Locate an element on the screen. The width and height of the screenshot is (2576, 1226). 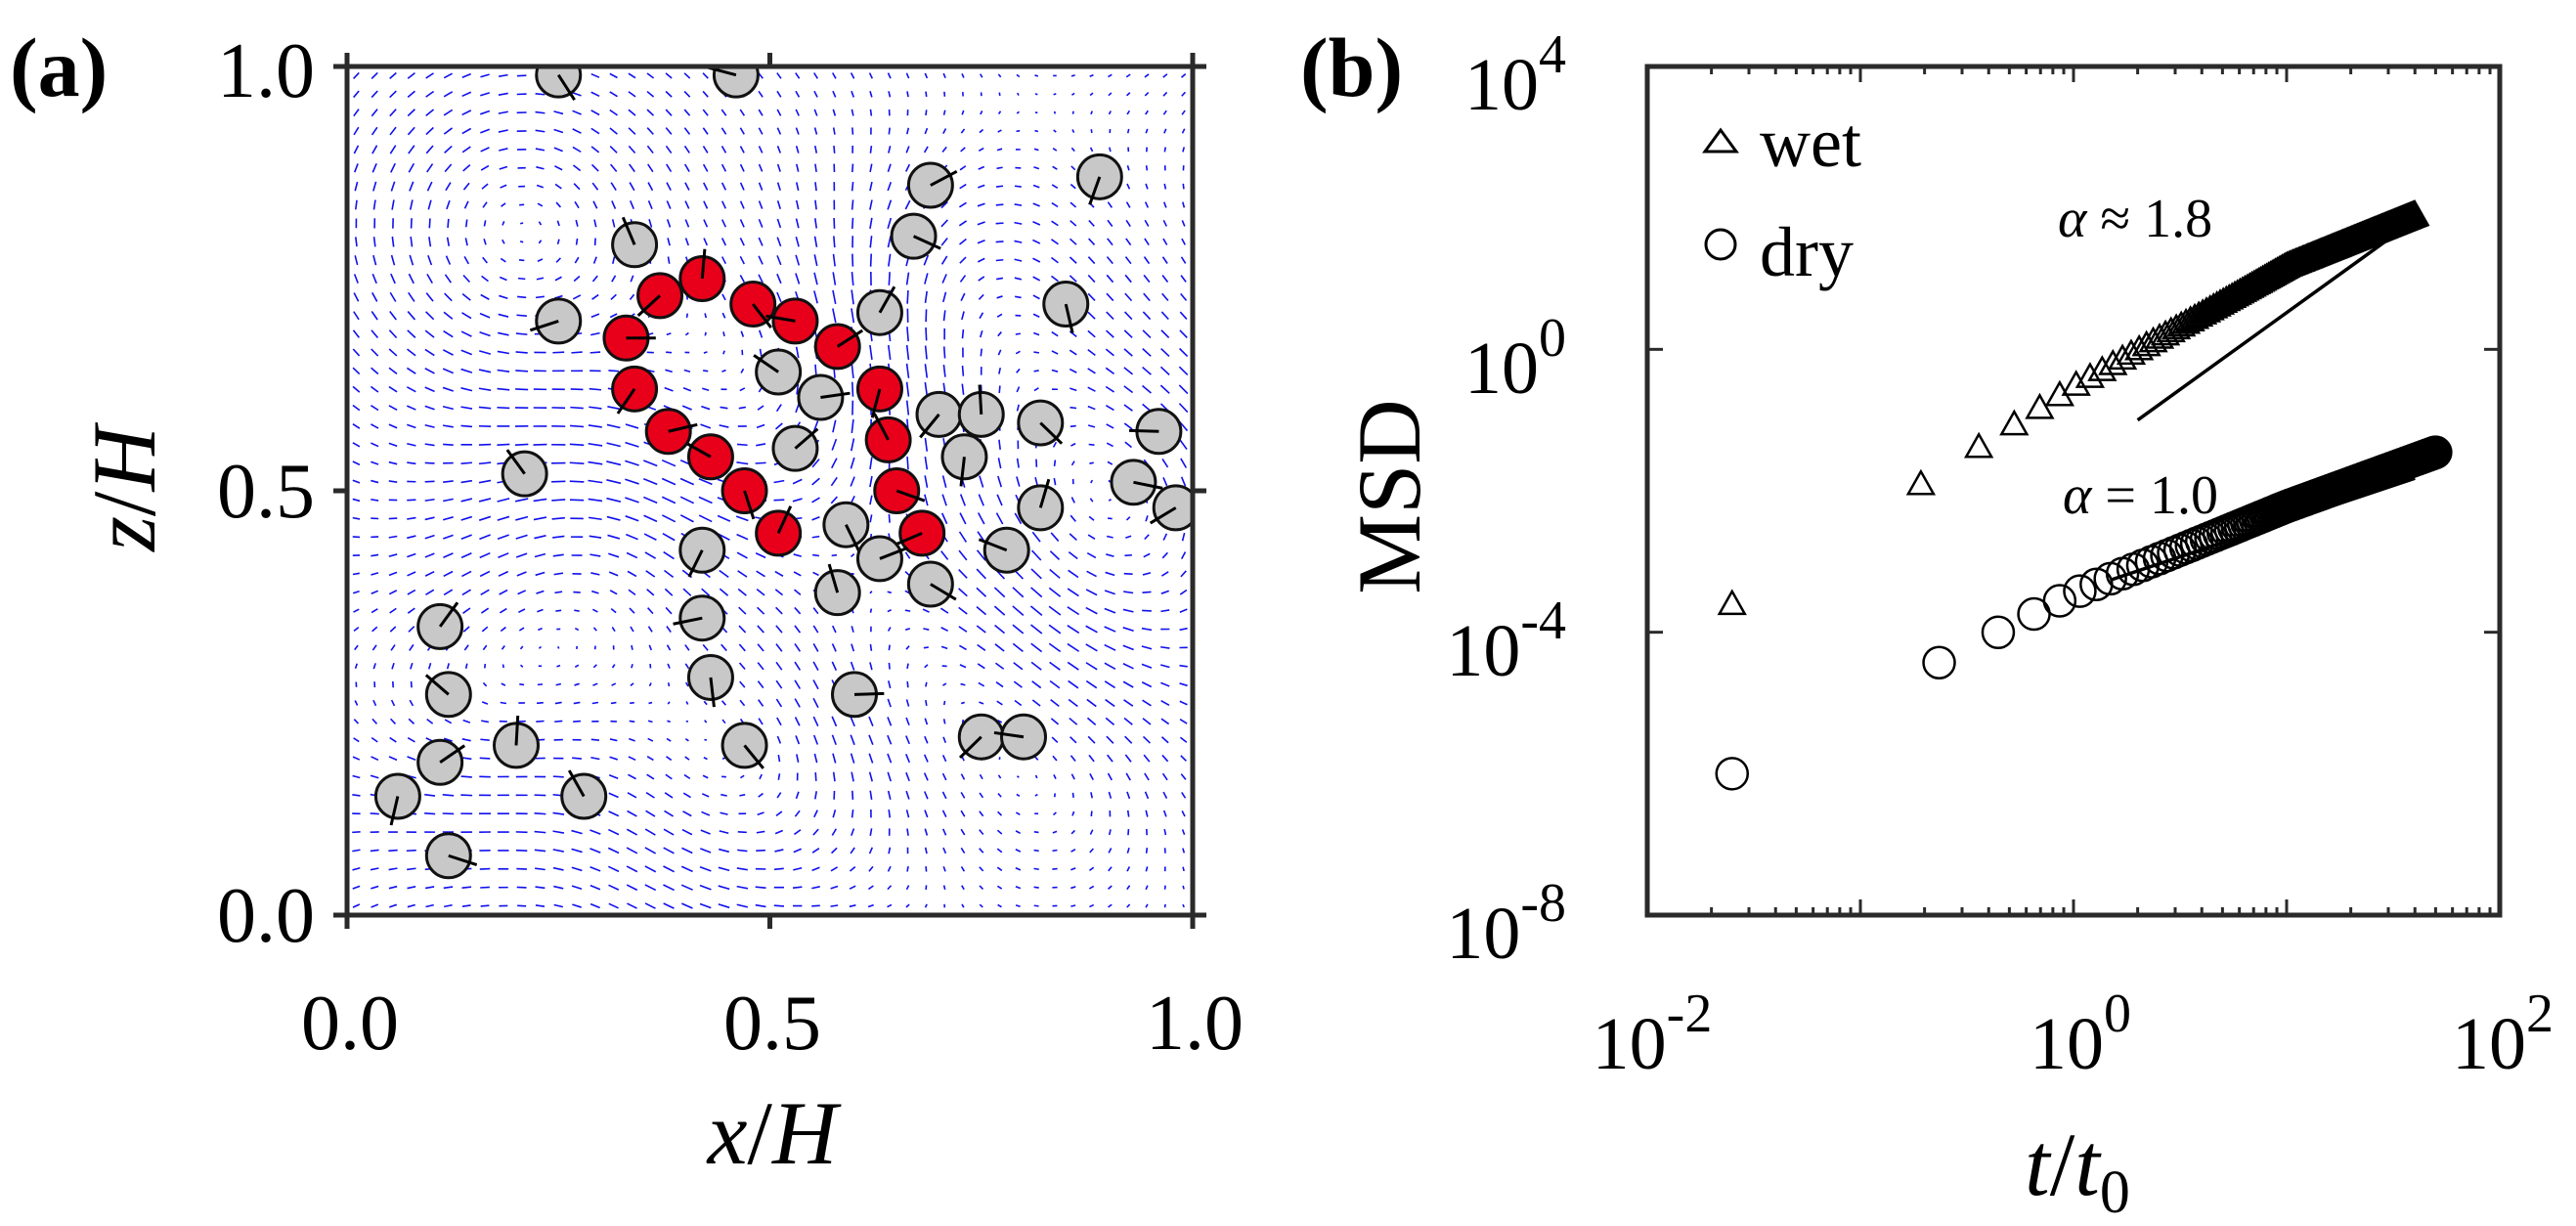
y-axis-label-main: z is located at coordinates (124, 534).